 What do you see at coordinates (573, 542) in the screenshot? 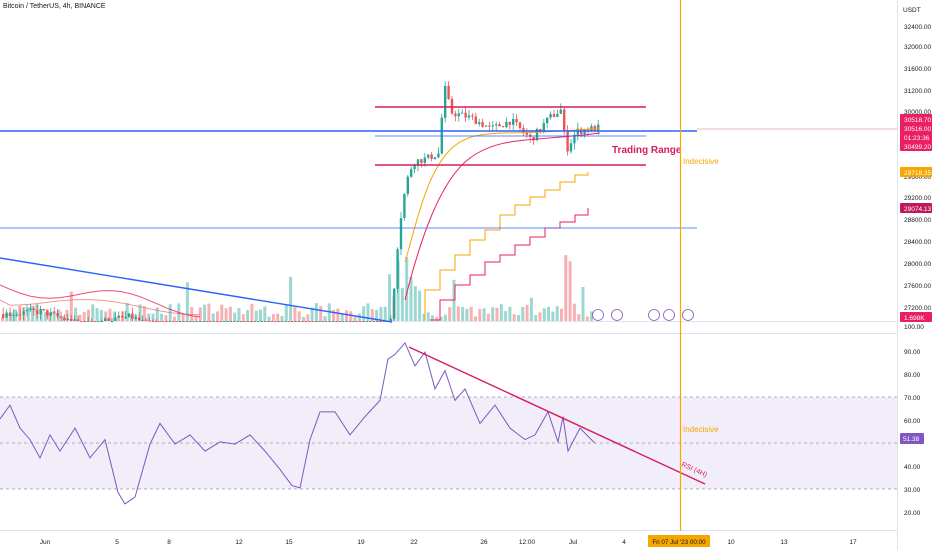
I see `time-tick-label: Jul` at bounding box center [573, 542].